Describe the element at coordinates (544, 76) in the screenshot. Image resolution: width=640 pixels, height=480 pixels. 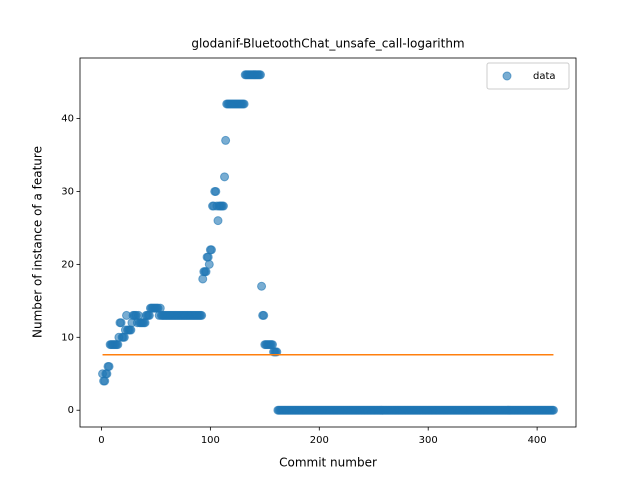
I see `legend-label: data` at that location.